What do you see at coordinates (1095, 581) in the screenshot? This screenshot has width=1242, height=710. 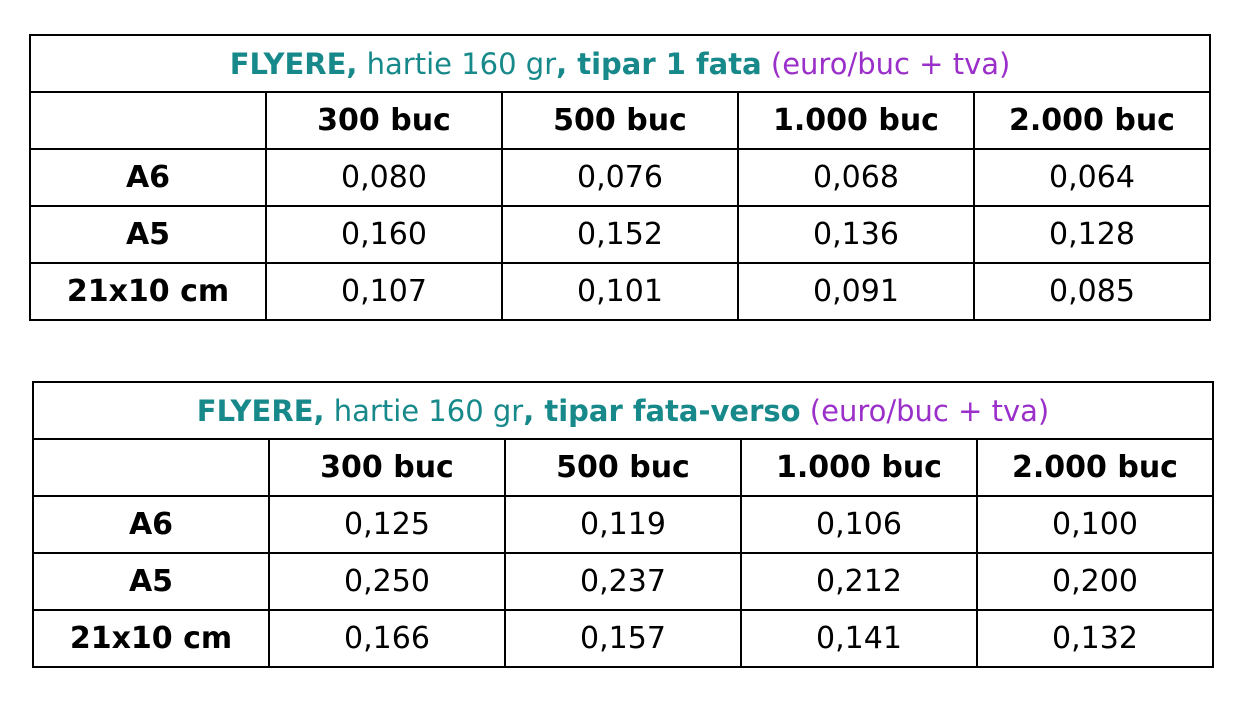 I see `price-cell: 0,200` at bounding box center [1095, 581].